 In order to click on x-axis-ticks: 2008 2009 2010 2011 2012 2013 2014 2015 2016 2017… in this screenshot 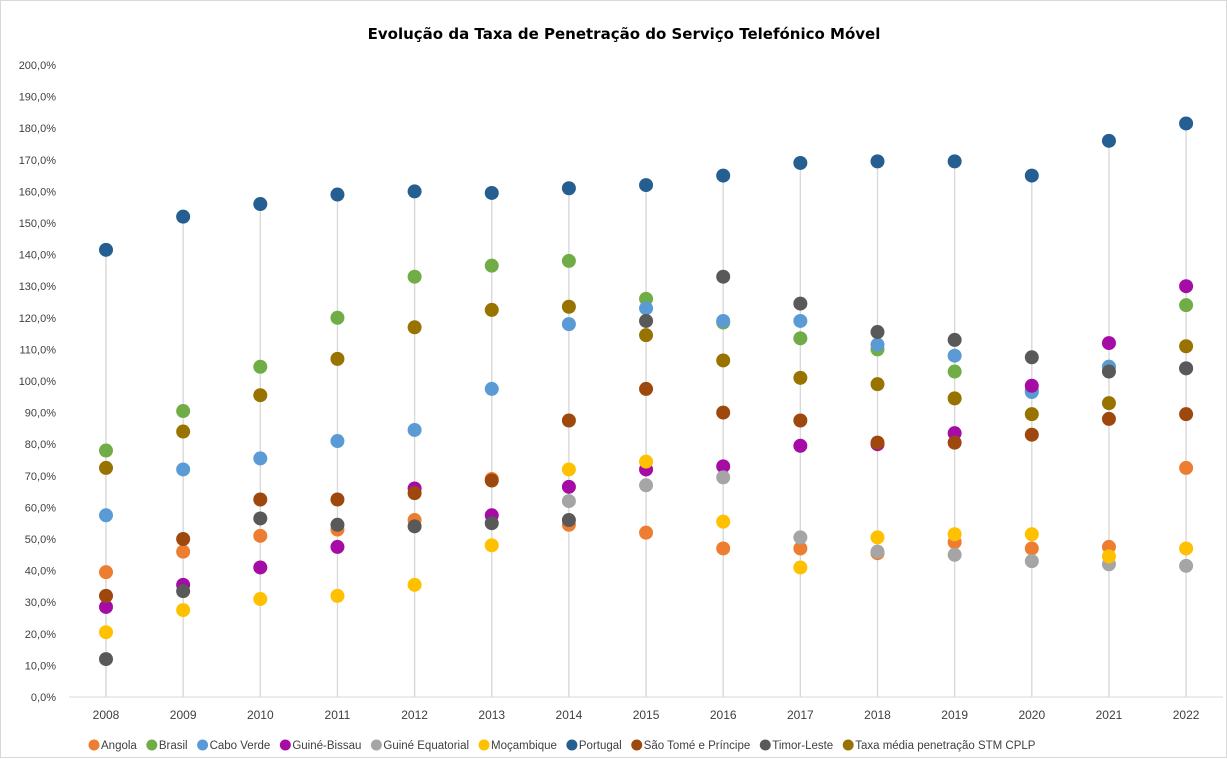, I will do `click(646, 715)`.